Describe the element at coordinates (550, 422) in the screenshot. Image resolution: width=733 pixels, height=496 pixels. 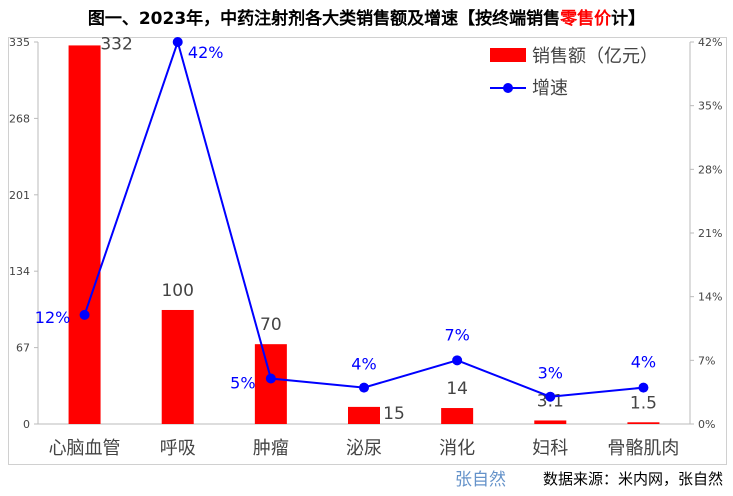
I see `bar-妇科` at that location.